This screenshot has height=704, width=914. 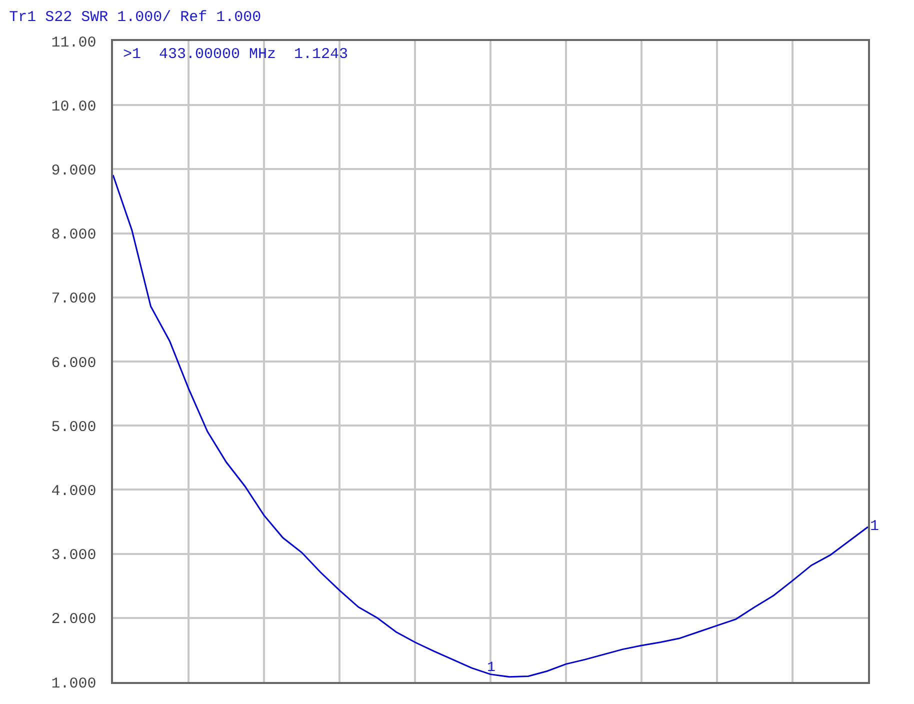 What do you see at coordinates (135, 17) in the screenshot?
I see `chart-title: Tr1 S22 SWR 1.000/ Ref 1.000` at bounding box center [135, 17].